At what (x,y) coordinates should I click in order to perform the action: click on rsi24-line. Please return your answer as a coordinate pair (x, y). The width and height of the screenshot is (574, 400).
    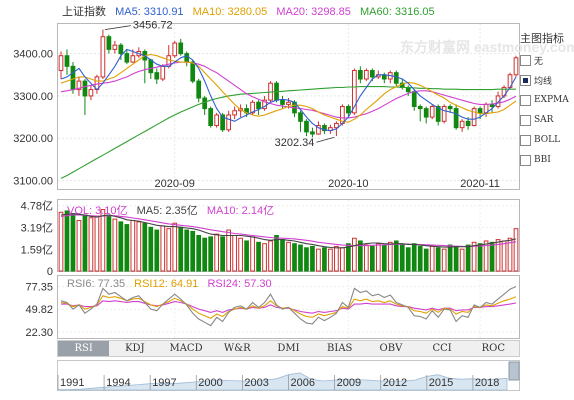
    Looking at the image, I should click on (289, 307).